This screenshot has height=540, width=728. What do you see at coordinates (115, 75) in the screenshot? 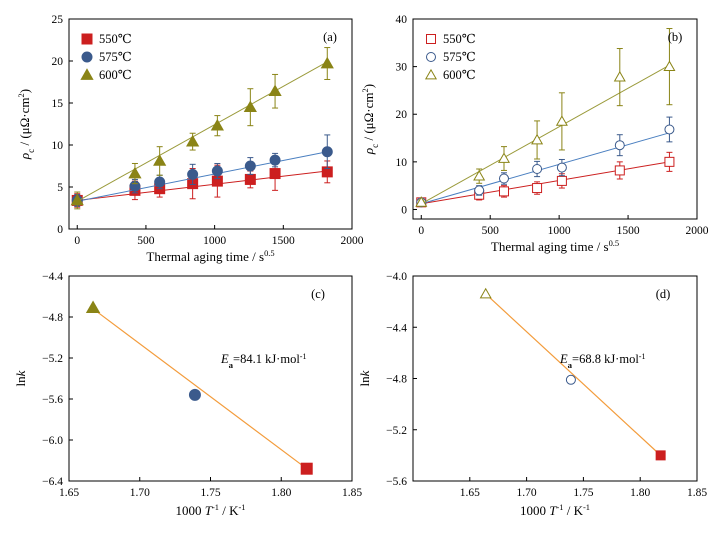
I see `legend-label-p0-2-part: 600℃` at bounding box center [115, 75].